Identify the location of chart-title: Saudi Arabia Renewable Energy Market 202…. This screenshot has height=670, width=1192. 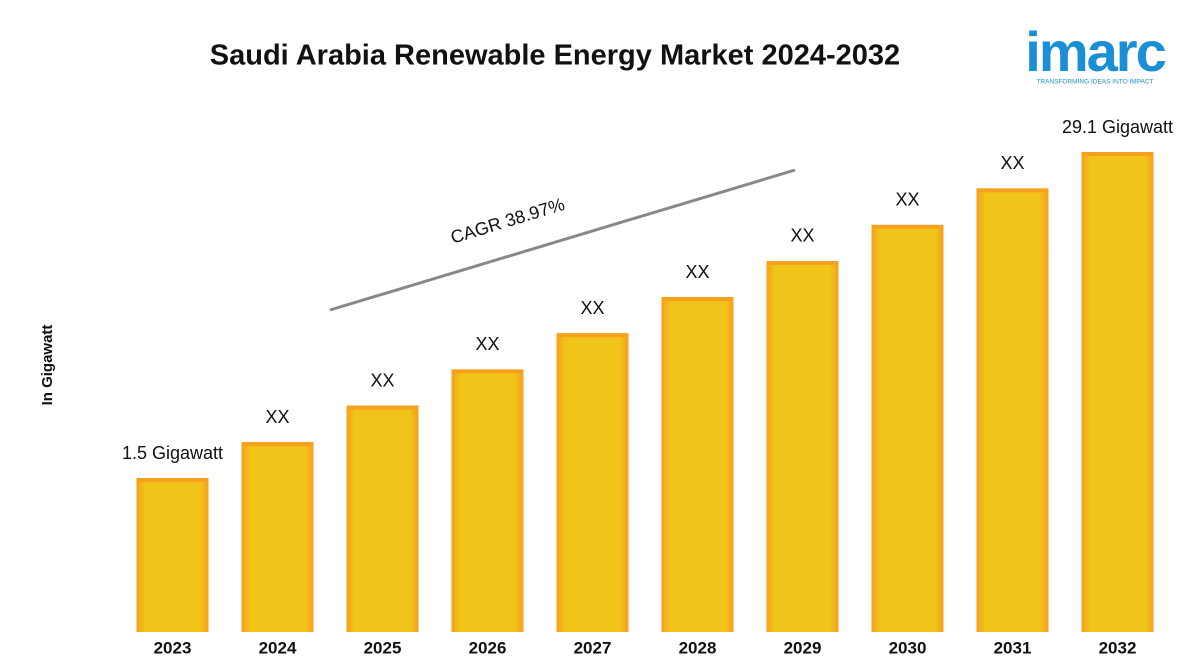
(555, 56).